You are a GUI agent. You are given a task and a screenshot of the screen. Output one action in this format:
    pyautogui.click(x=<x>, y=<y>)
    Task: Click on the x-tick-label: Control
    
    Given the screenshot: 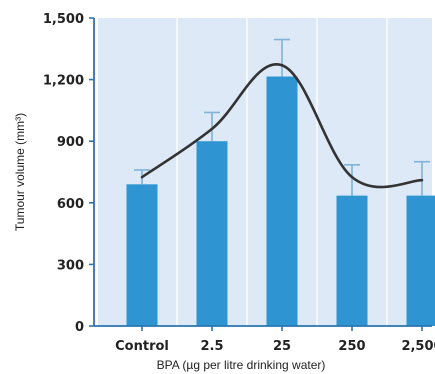 What is the action you would take?
    pyautogui.click(x=142, y=346)
    